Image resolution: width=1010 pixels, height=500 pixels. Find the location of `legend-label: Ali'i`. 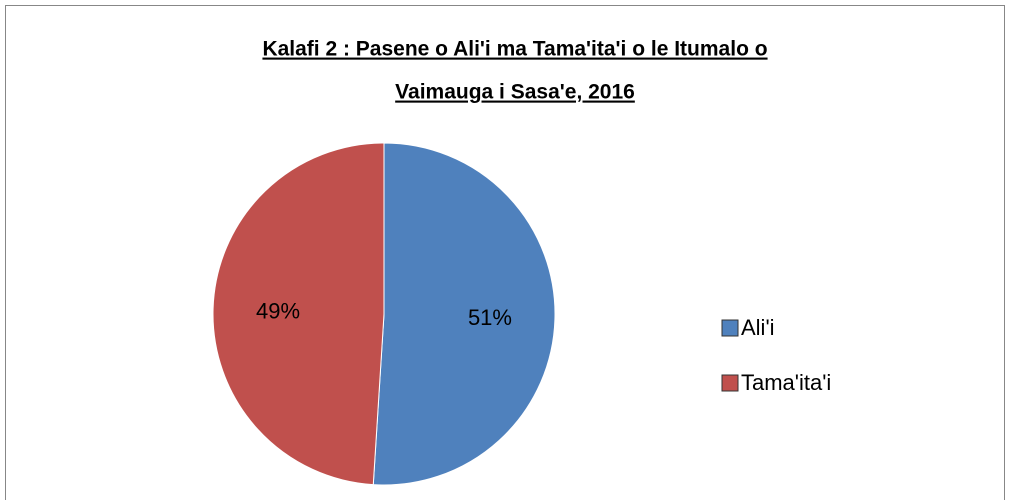

legend-label: Ali'i is located at coordinates (758, 327).